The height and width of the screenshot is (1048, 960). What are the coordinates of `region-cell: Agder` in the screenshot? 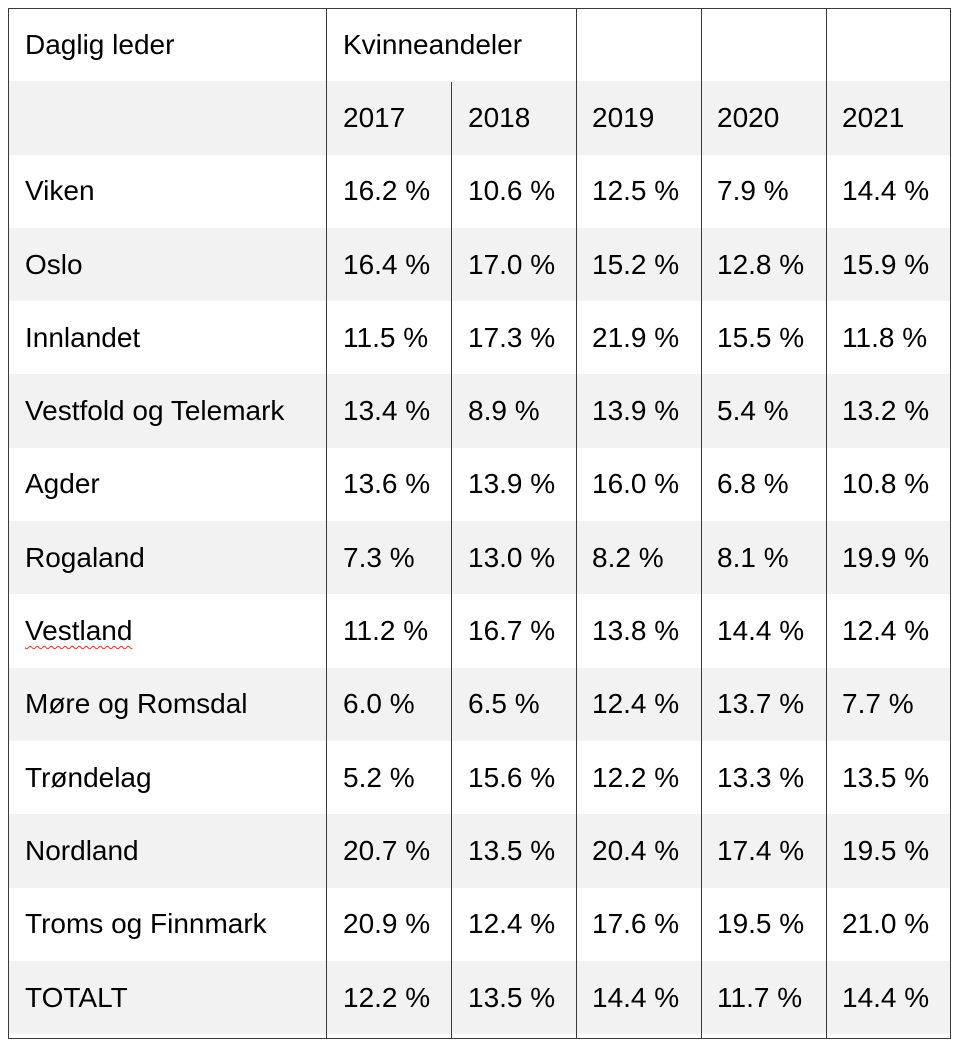 It's located at (167, 484).